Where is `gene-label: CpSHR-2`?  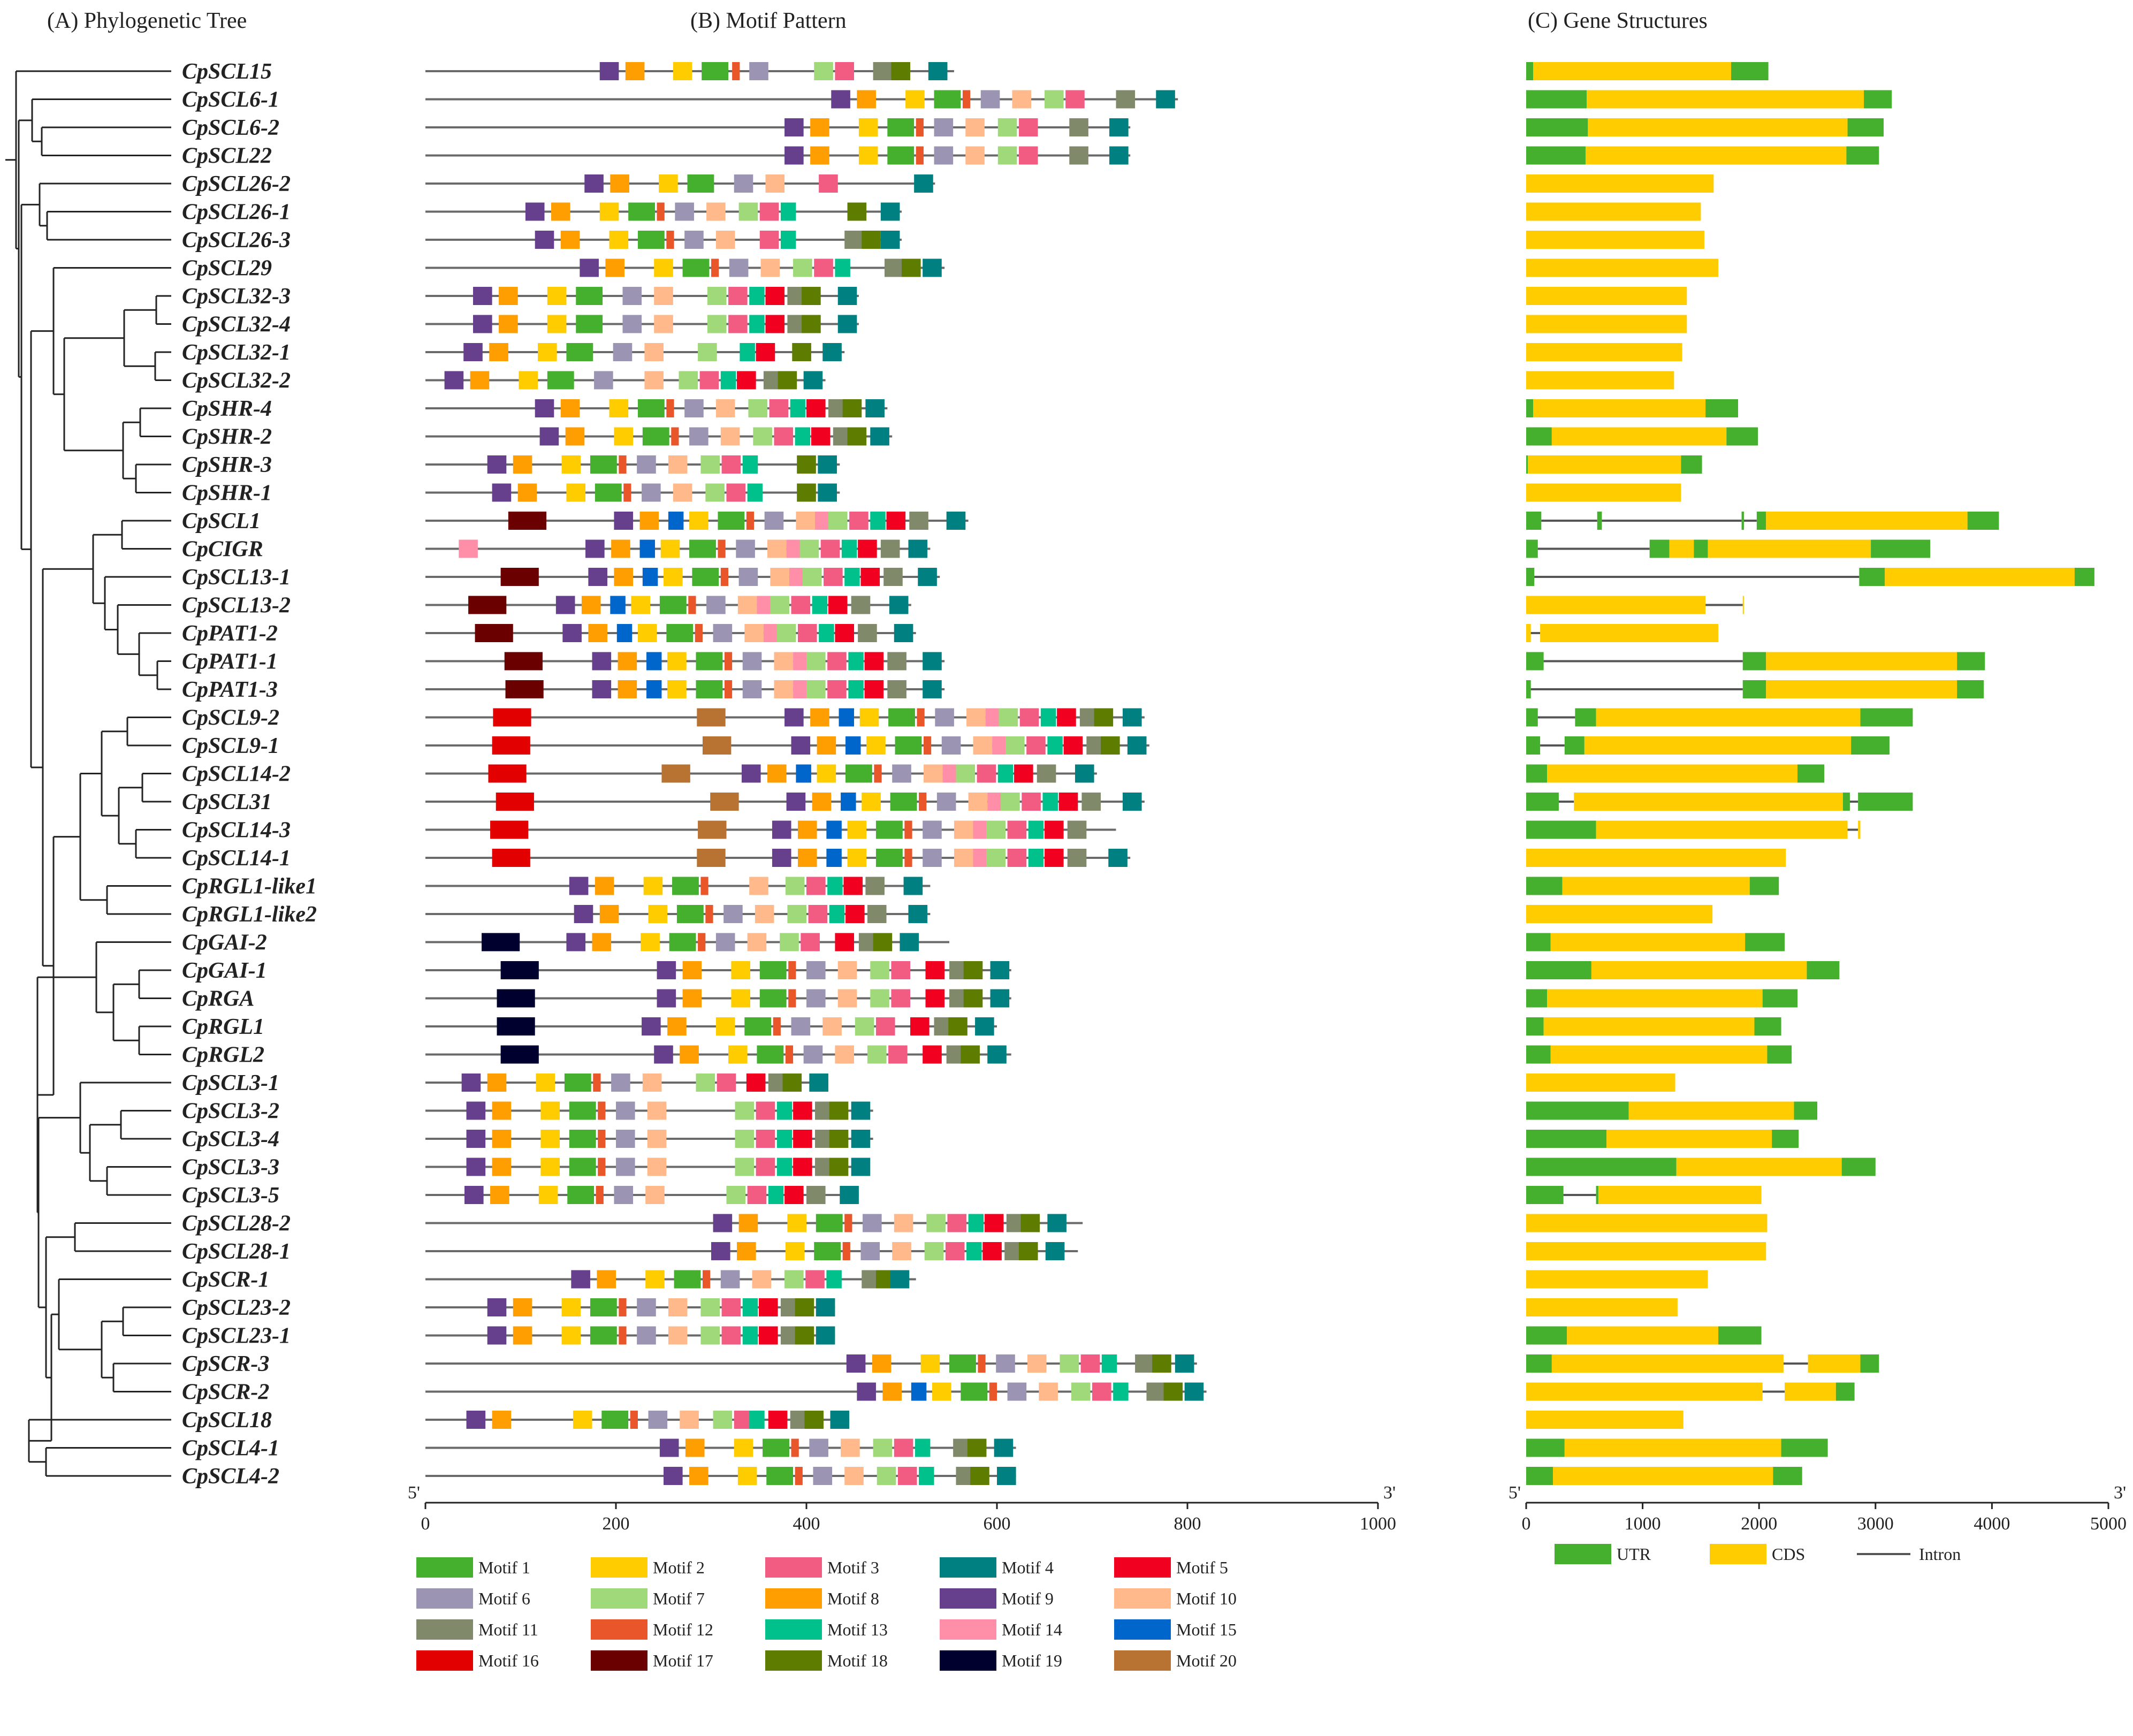 gene-label: CpSHR-2 is located at coordinates (227, 437).